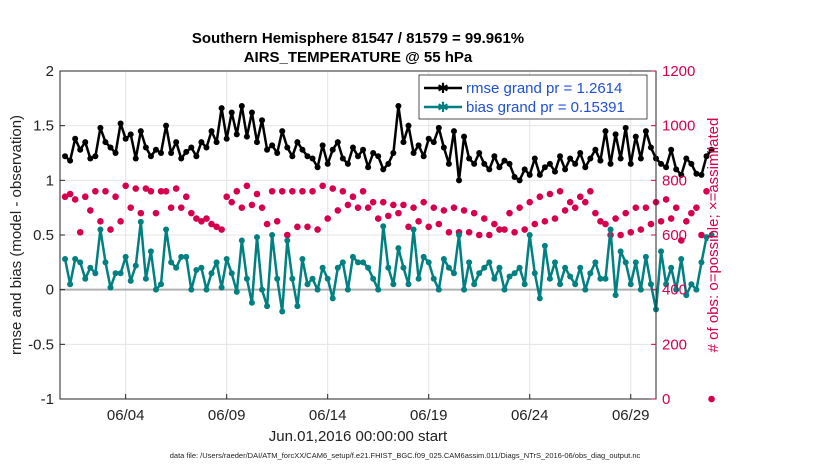 The image size is (830, 470). I want to click on y-tick-label-right: 0, so click(666, 399).